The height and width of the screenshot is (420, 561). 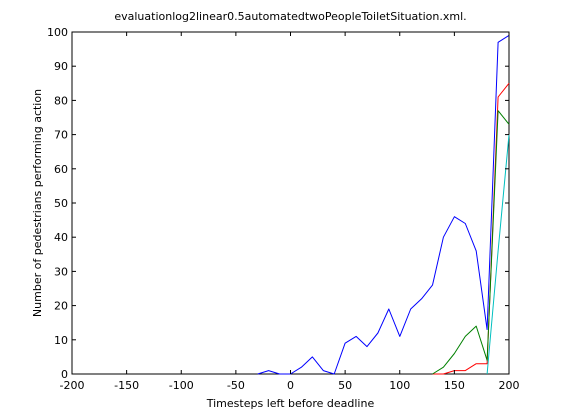 What do you see at coordinates (61, 66) in the screenshot?
I see `y-tick-label: 90` at bounding box center [61, 66].